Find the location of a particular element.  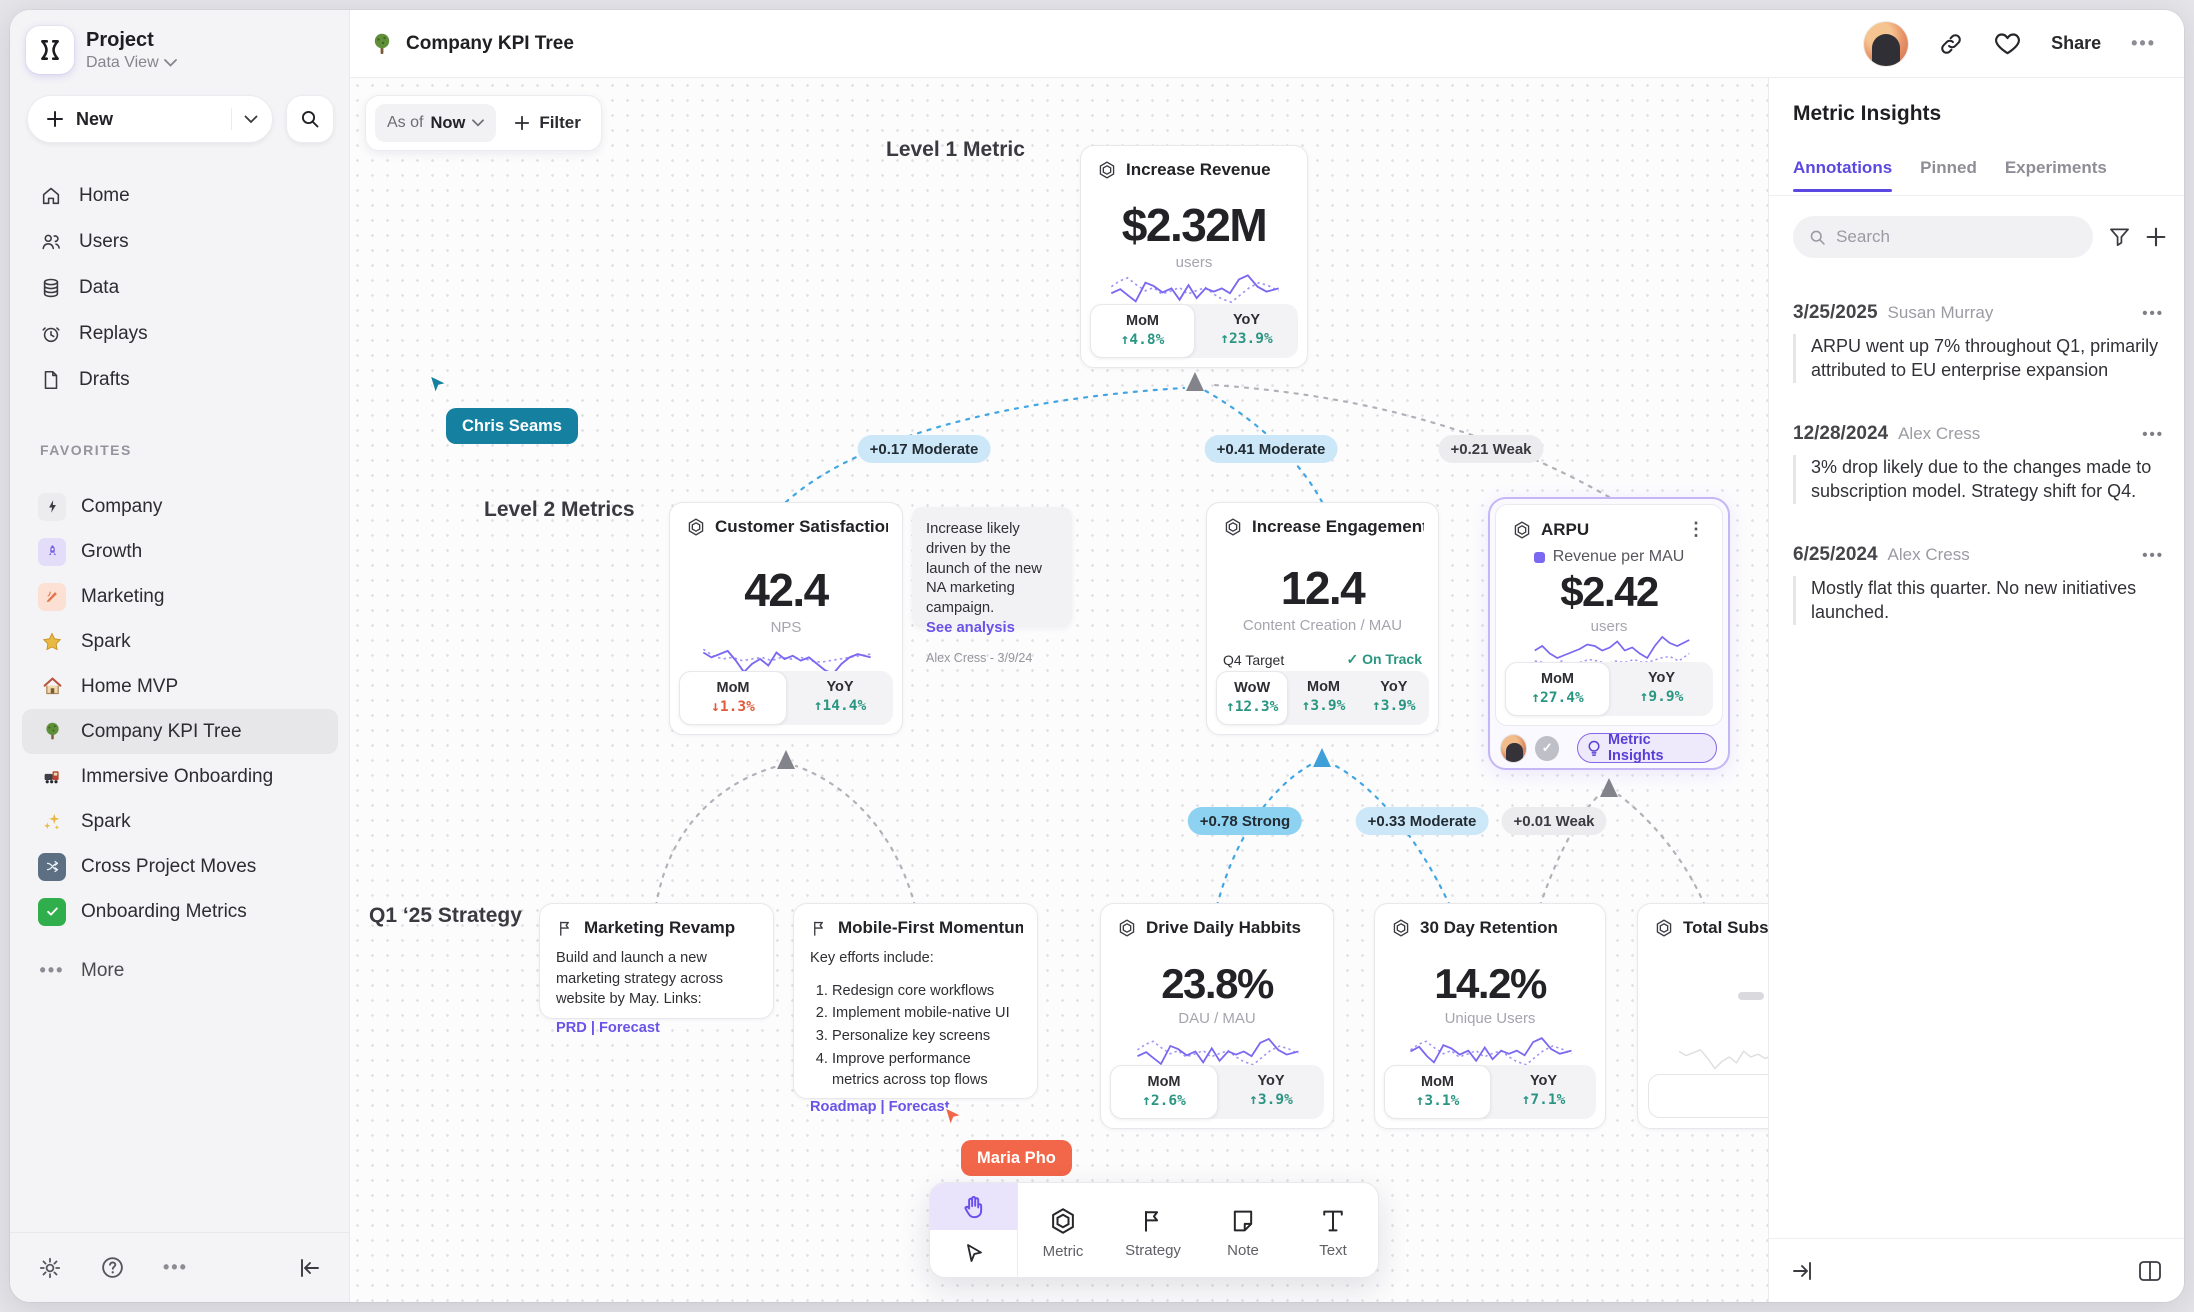

stat-mom: MoM ↑3.1% is located at coordinates (1437, 1092).